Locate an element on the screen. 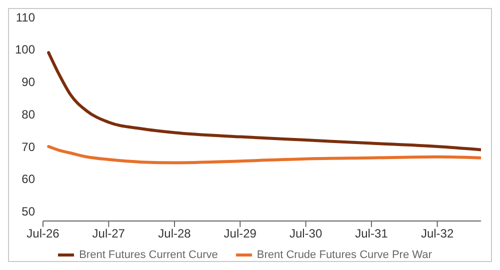 Image resolution: width=500 pixels, height=270 pixels. x-tick-label: Jul-32 is located at coordinates (437, 233).